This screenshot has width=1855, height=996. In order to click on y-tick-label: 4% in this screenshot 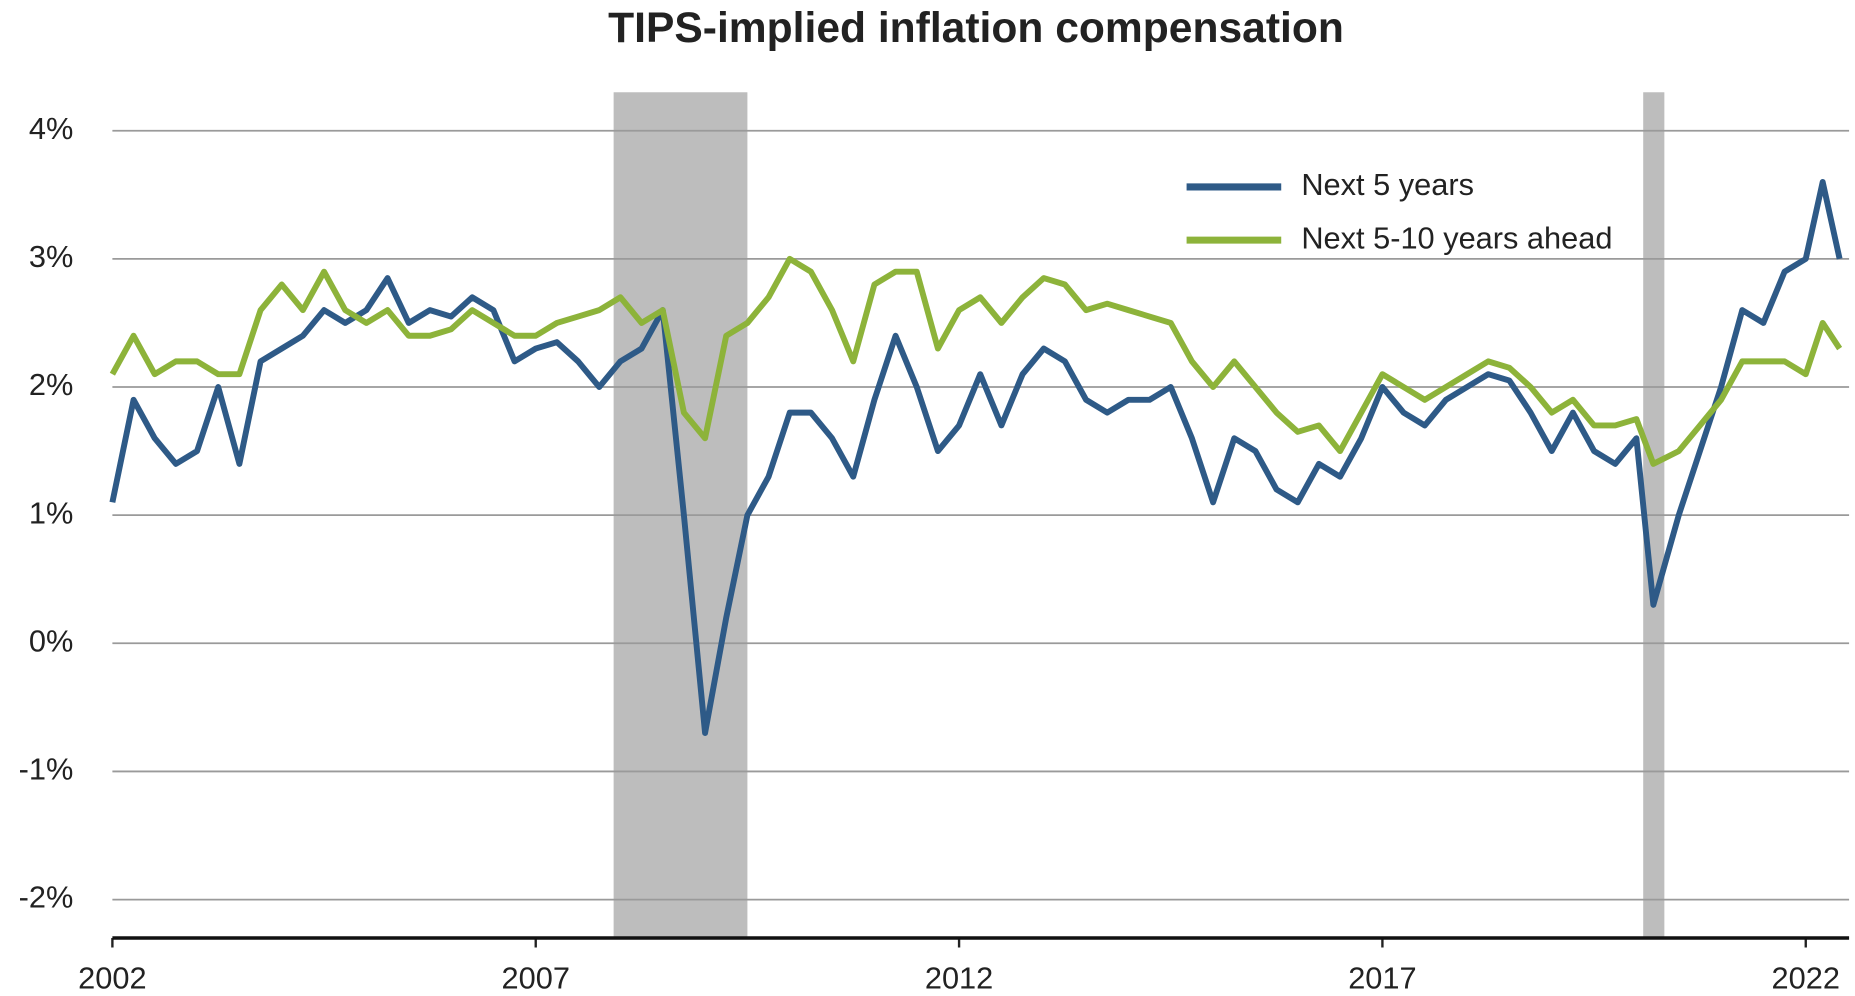, I will do `click(51, 128)`.